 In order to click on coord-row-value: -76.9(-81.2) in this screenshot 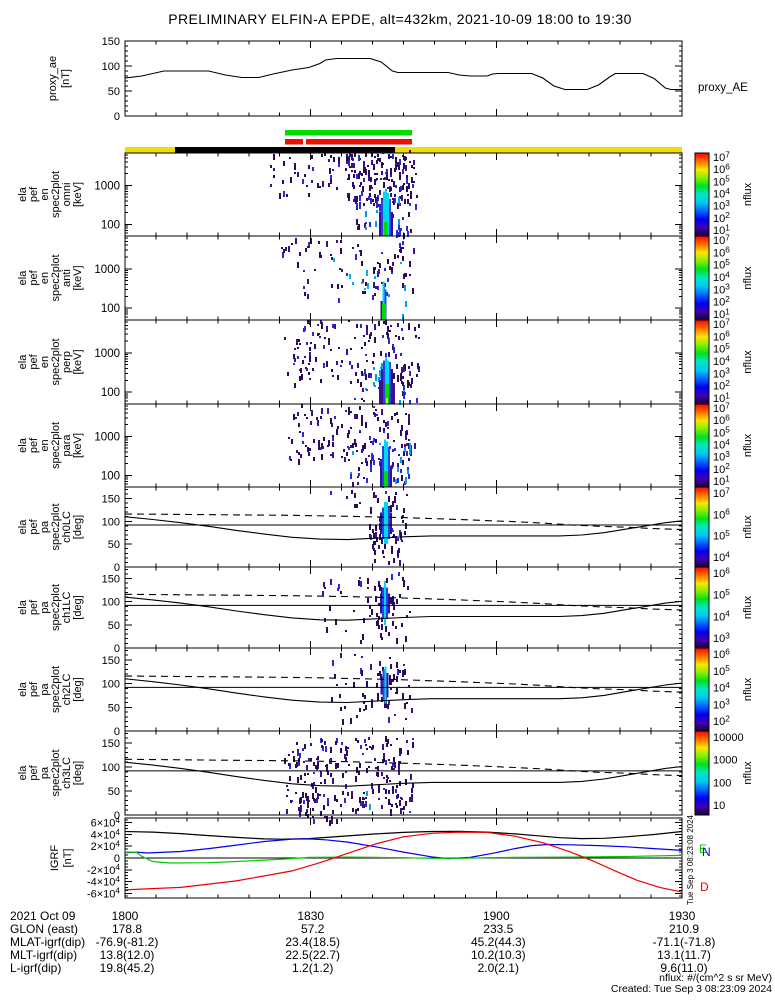, I will do `click(127, 942)`.